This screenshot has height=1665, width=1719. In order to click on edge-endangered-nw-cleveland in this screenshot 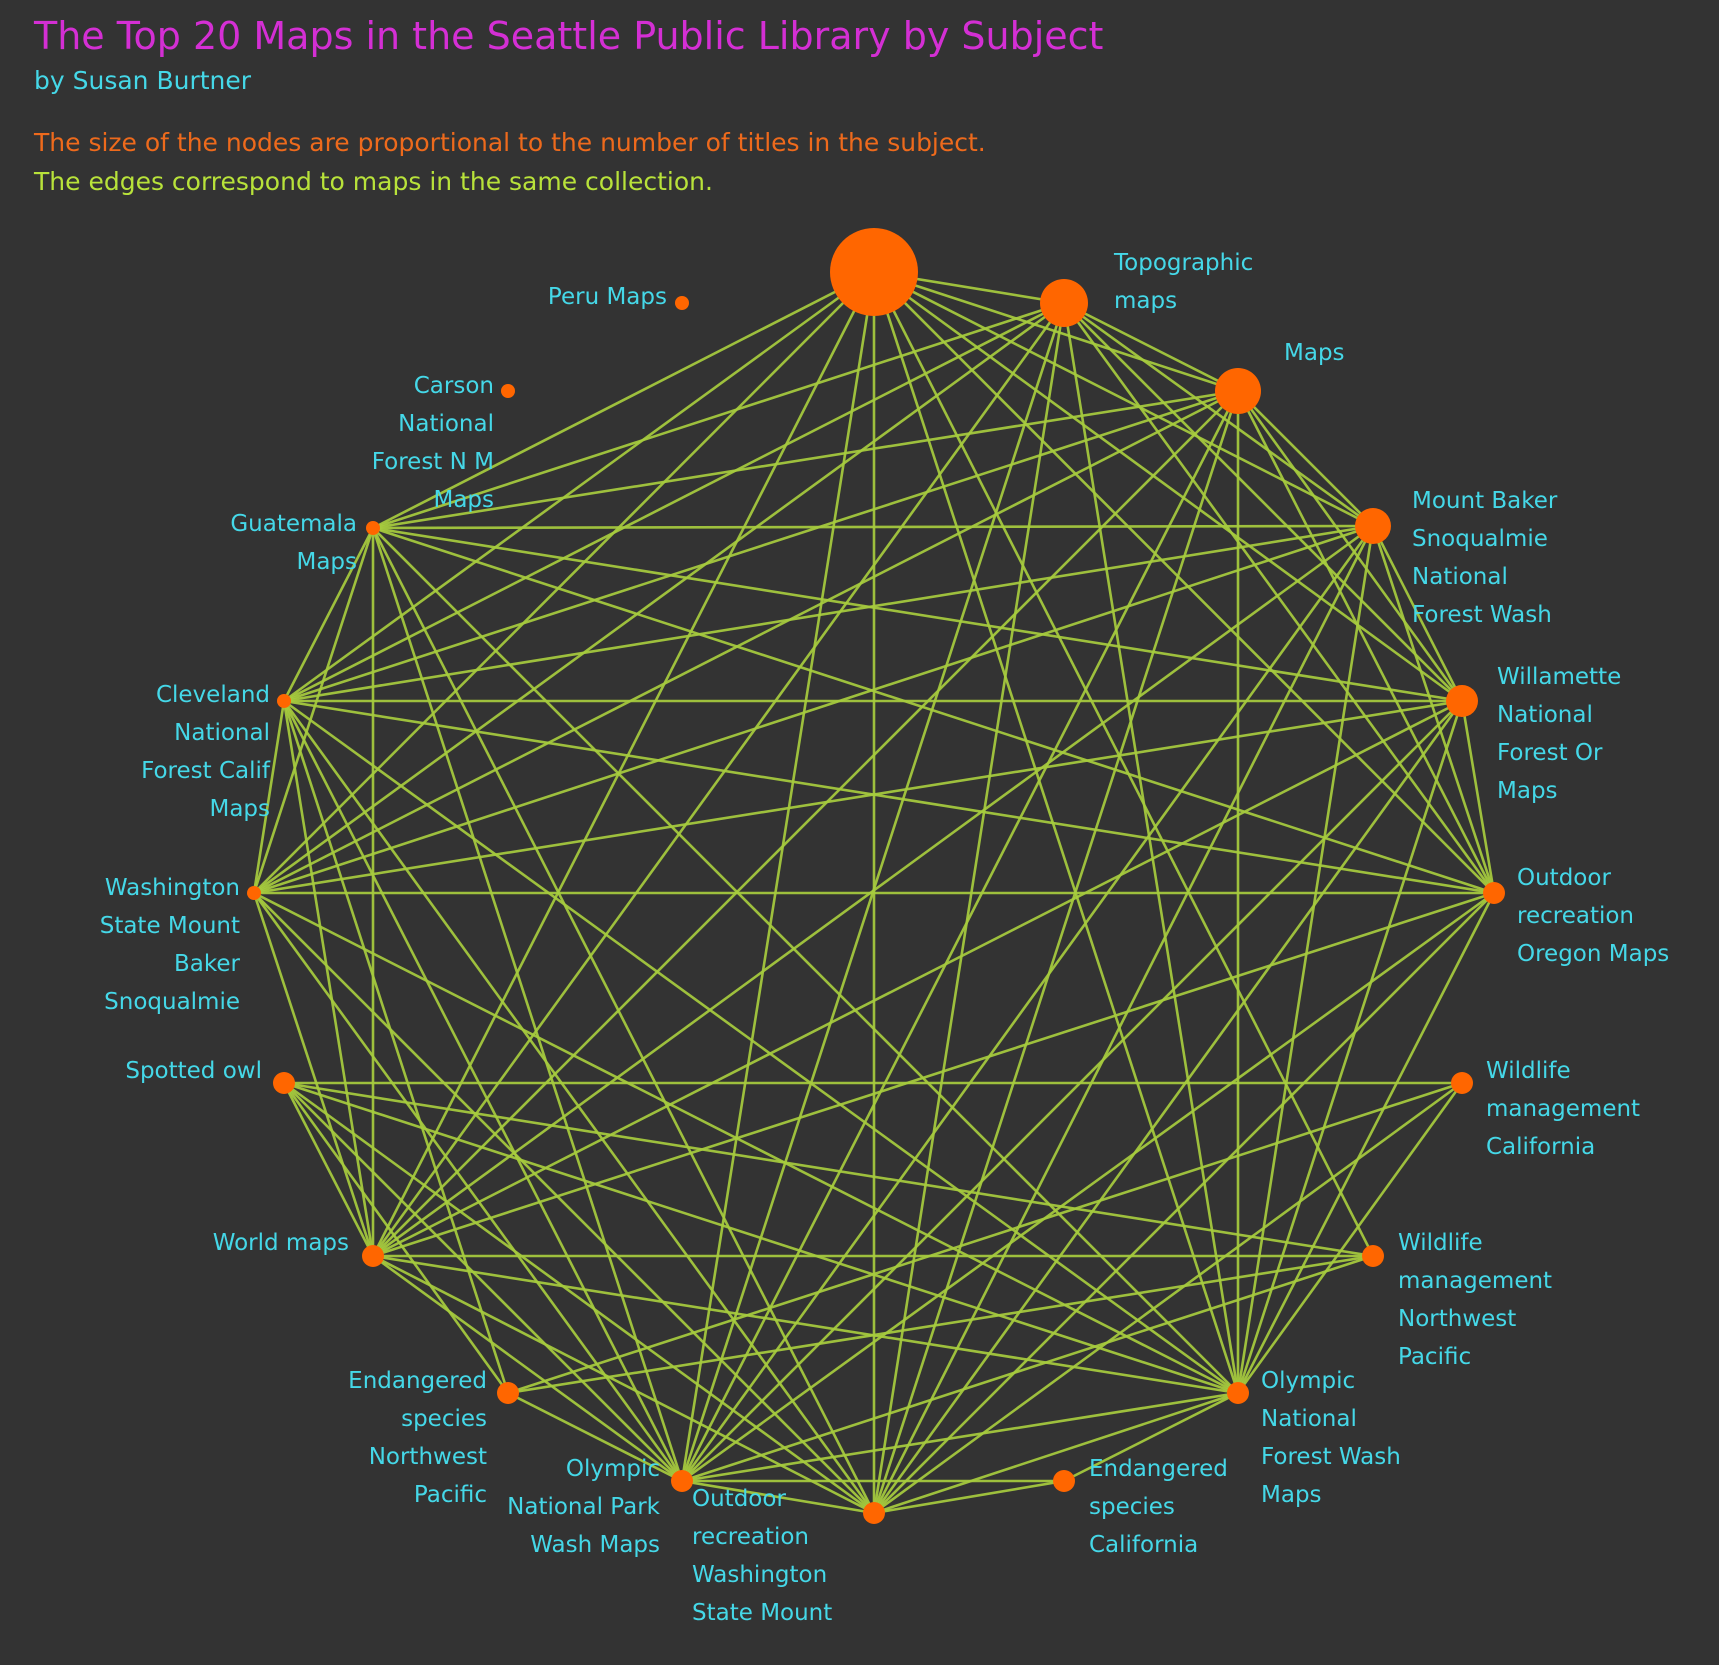, I will do `click(396, 1047)`.